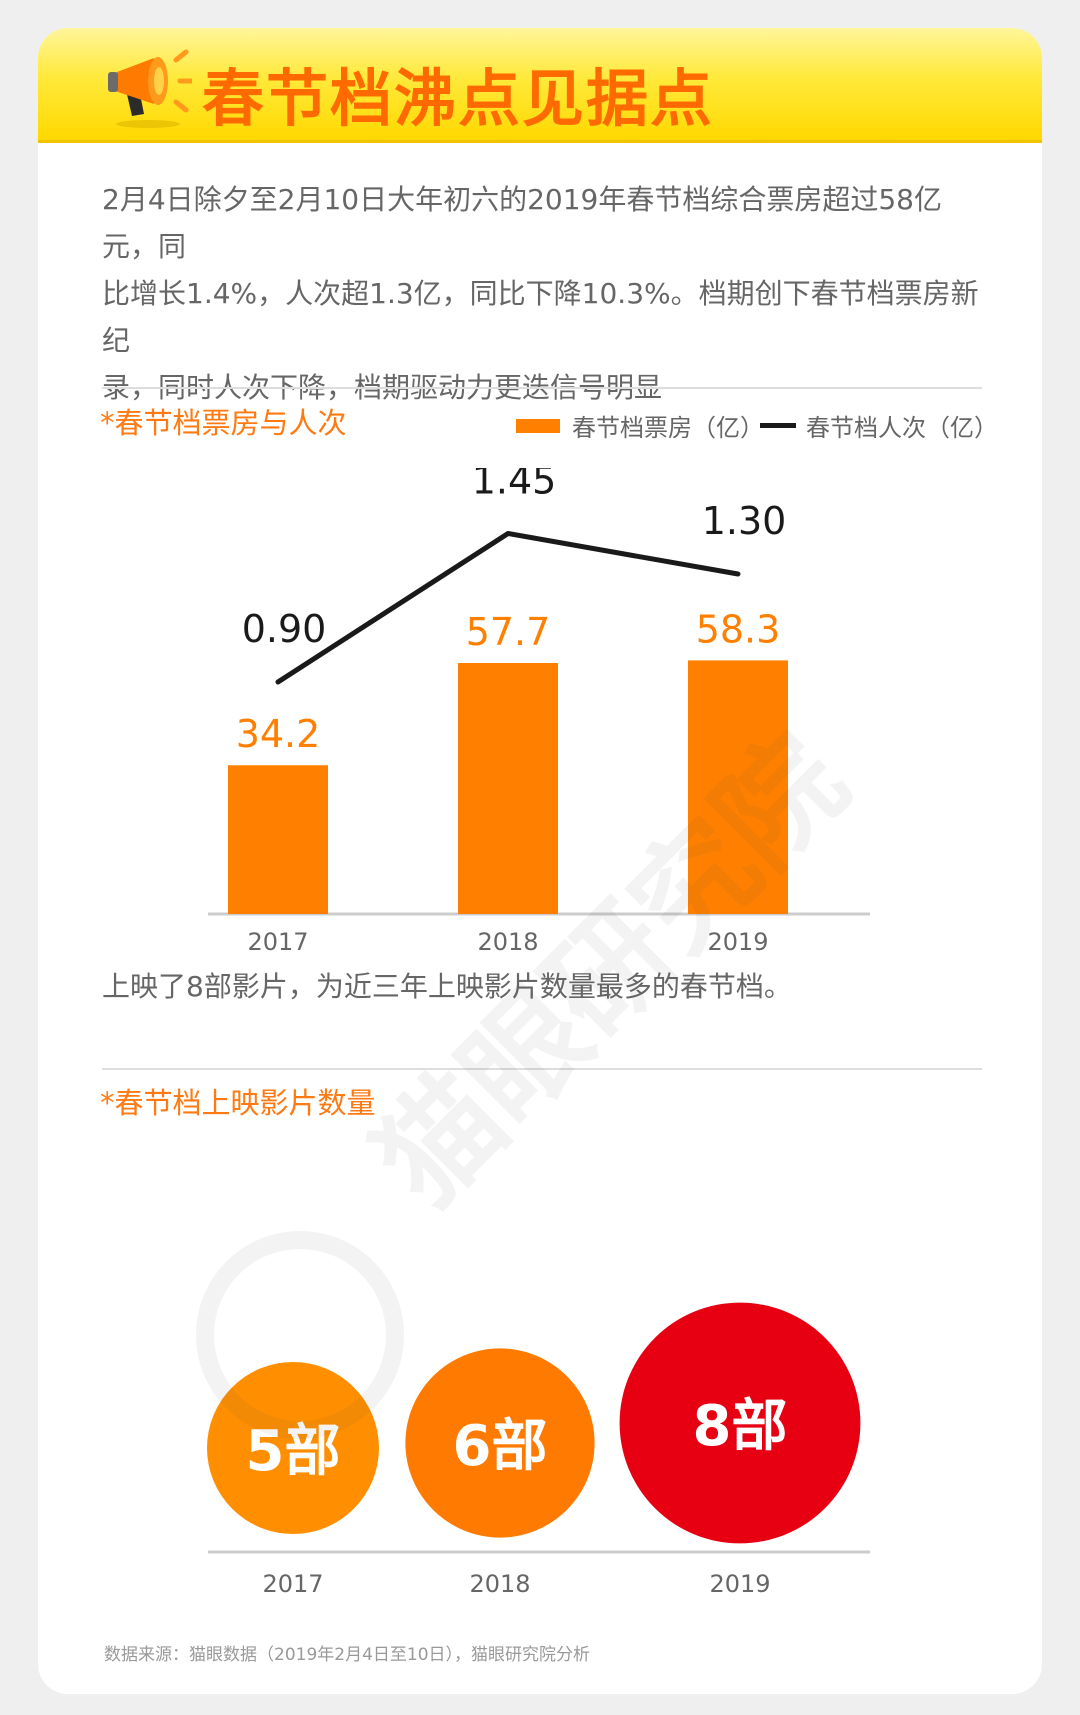 This screenshot has height=1715, width=1080. Describe the element at coordinates (347, 1655) in the screenshot. I see `data-source-note: 数据来源：猫眼数据（2019年2月4日至10日），猫眼研究院分析` at that location.